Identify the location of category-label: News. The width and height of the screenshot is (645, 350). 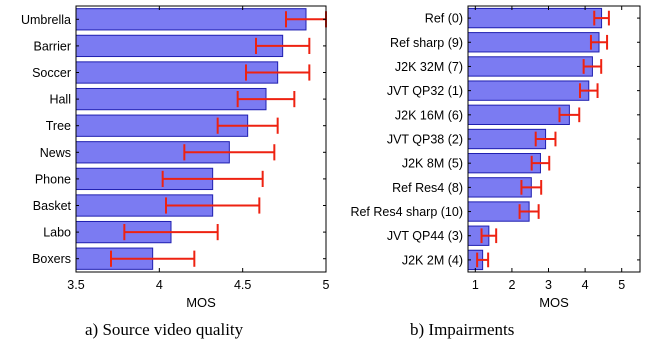
(55, 153).